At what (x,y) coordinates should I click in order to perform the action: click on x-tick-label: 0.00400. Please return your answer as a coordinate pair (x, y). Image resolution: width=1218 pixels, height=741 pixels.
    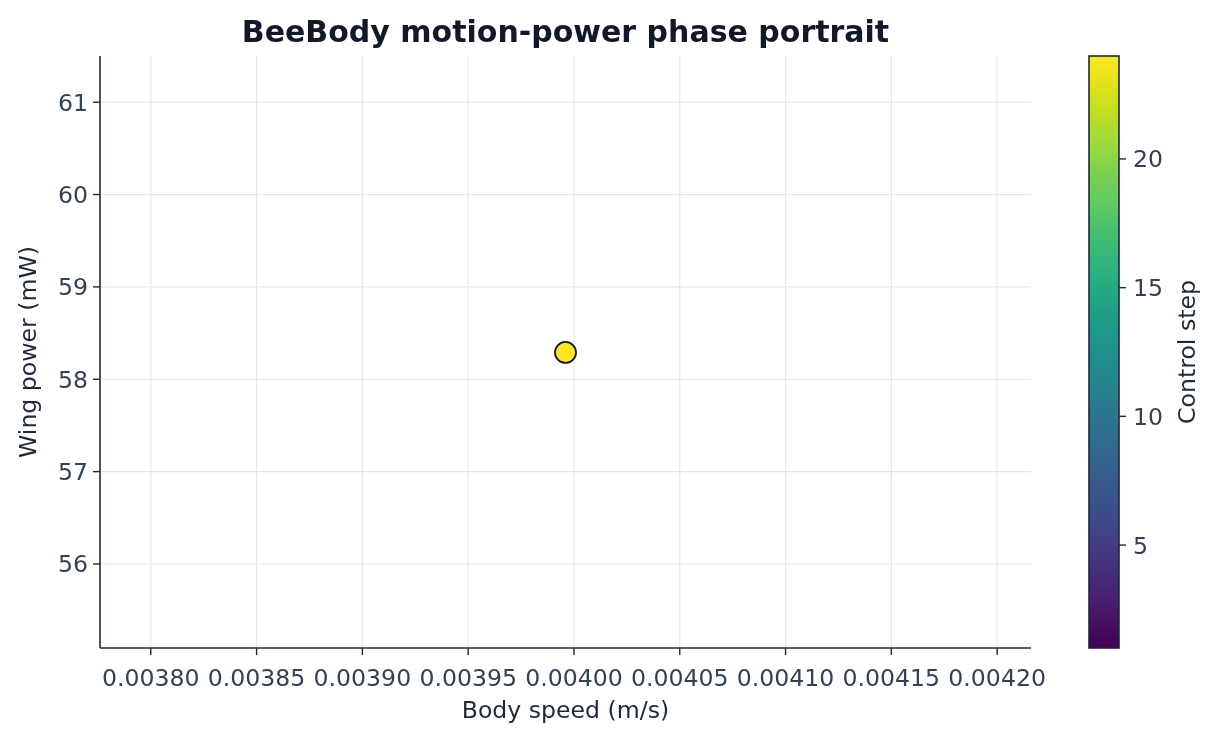
    Looking at the image, I should click on (574, 678).